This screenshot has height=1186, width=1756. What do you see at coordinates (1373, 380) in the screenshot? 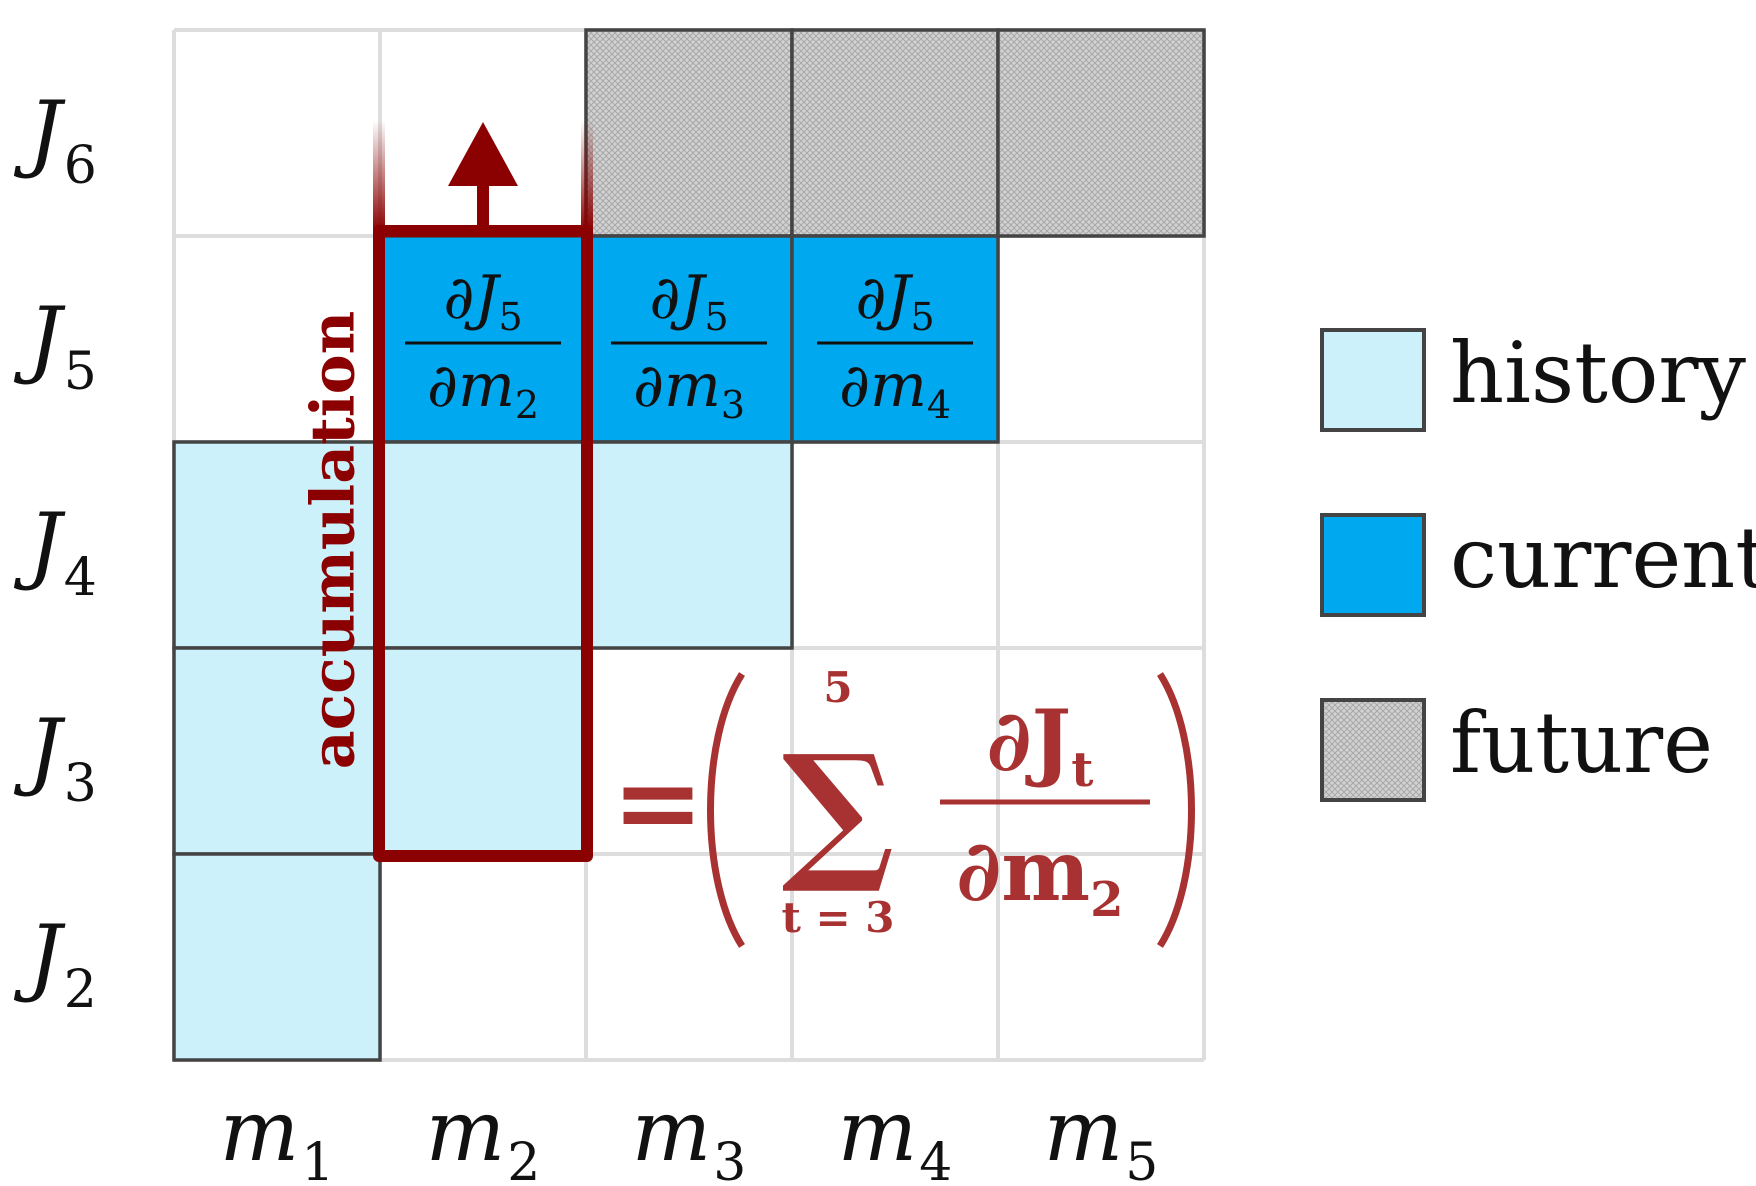
I see `legend-swatch-history` at bounding box center [1373, 380].